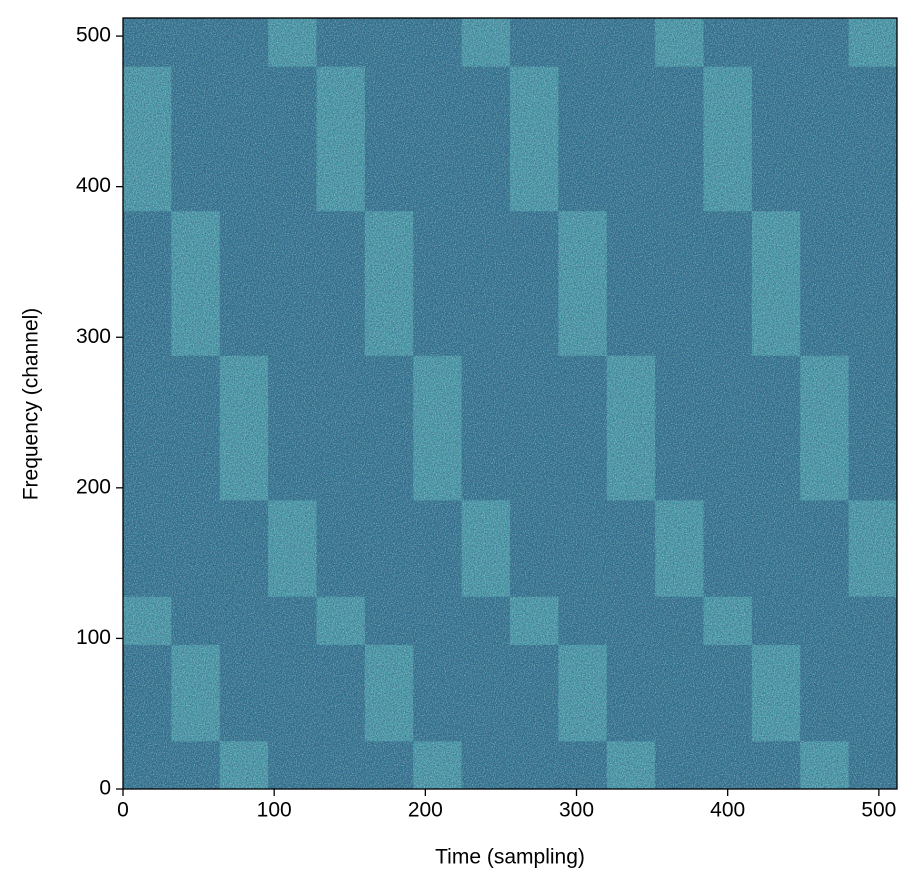  Describe the element at coordinates (878, 810) in the screenshot. I see `x-tick-label: 500` at that location.